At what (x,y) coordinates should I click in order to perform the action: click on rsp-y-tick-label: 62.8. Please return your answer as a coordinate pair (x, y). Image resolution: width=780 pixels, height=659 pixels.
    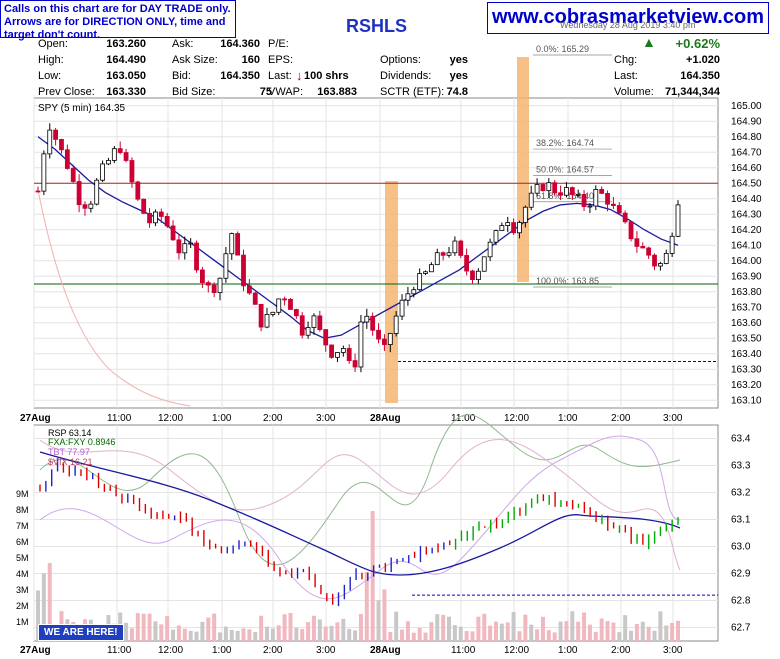
    Looking at the image, I should click on (741, 601).